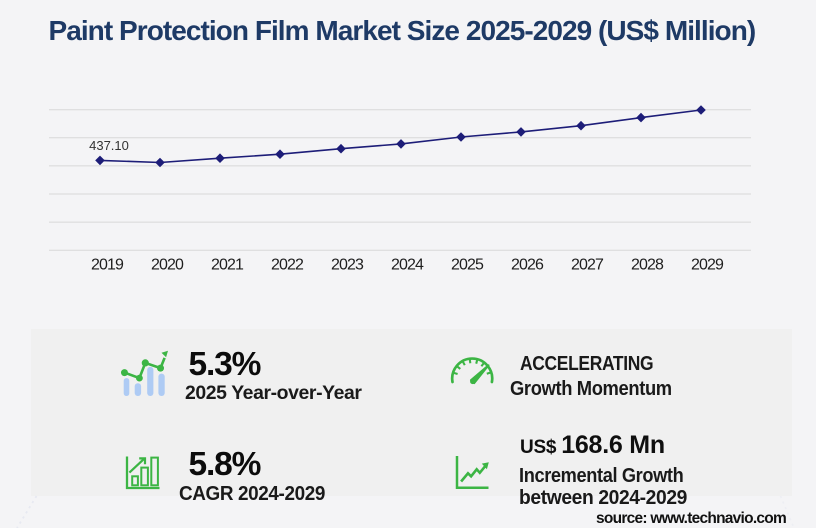 Image resolution: width=816 pixels, height=528 pixels. What do you see at coordinates (467, 265) in the screenshot?
I see `svg-text: 2025` at bounding box center [467, 265].